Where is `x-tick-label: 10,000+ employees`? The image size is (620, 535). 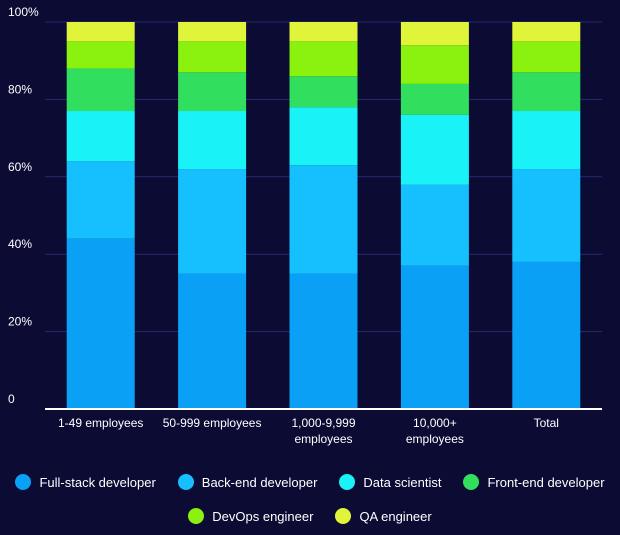
x-tick-label: 10,000+ employees is located at coordinates (435, 431).